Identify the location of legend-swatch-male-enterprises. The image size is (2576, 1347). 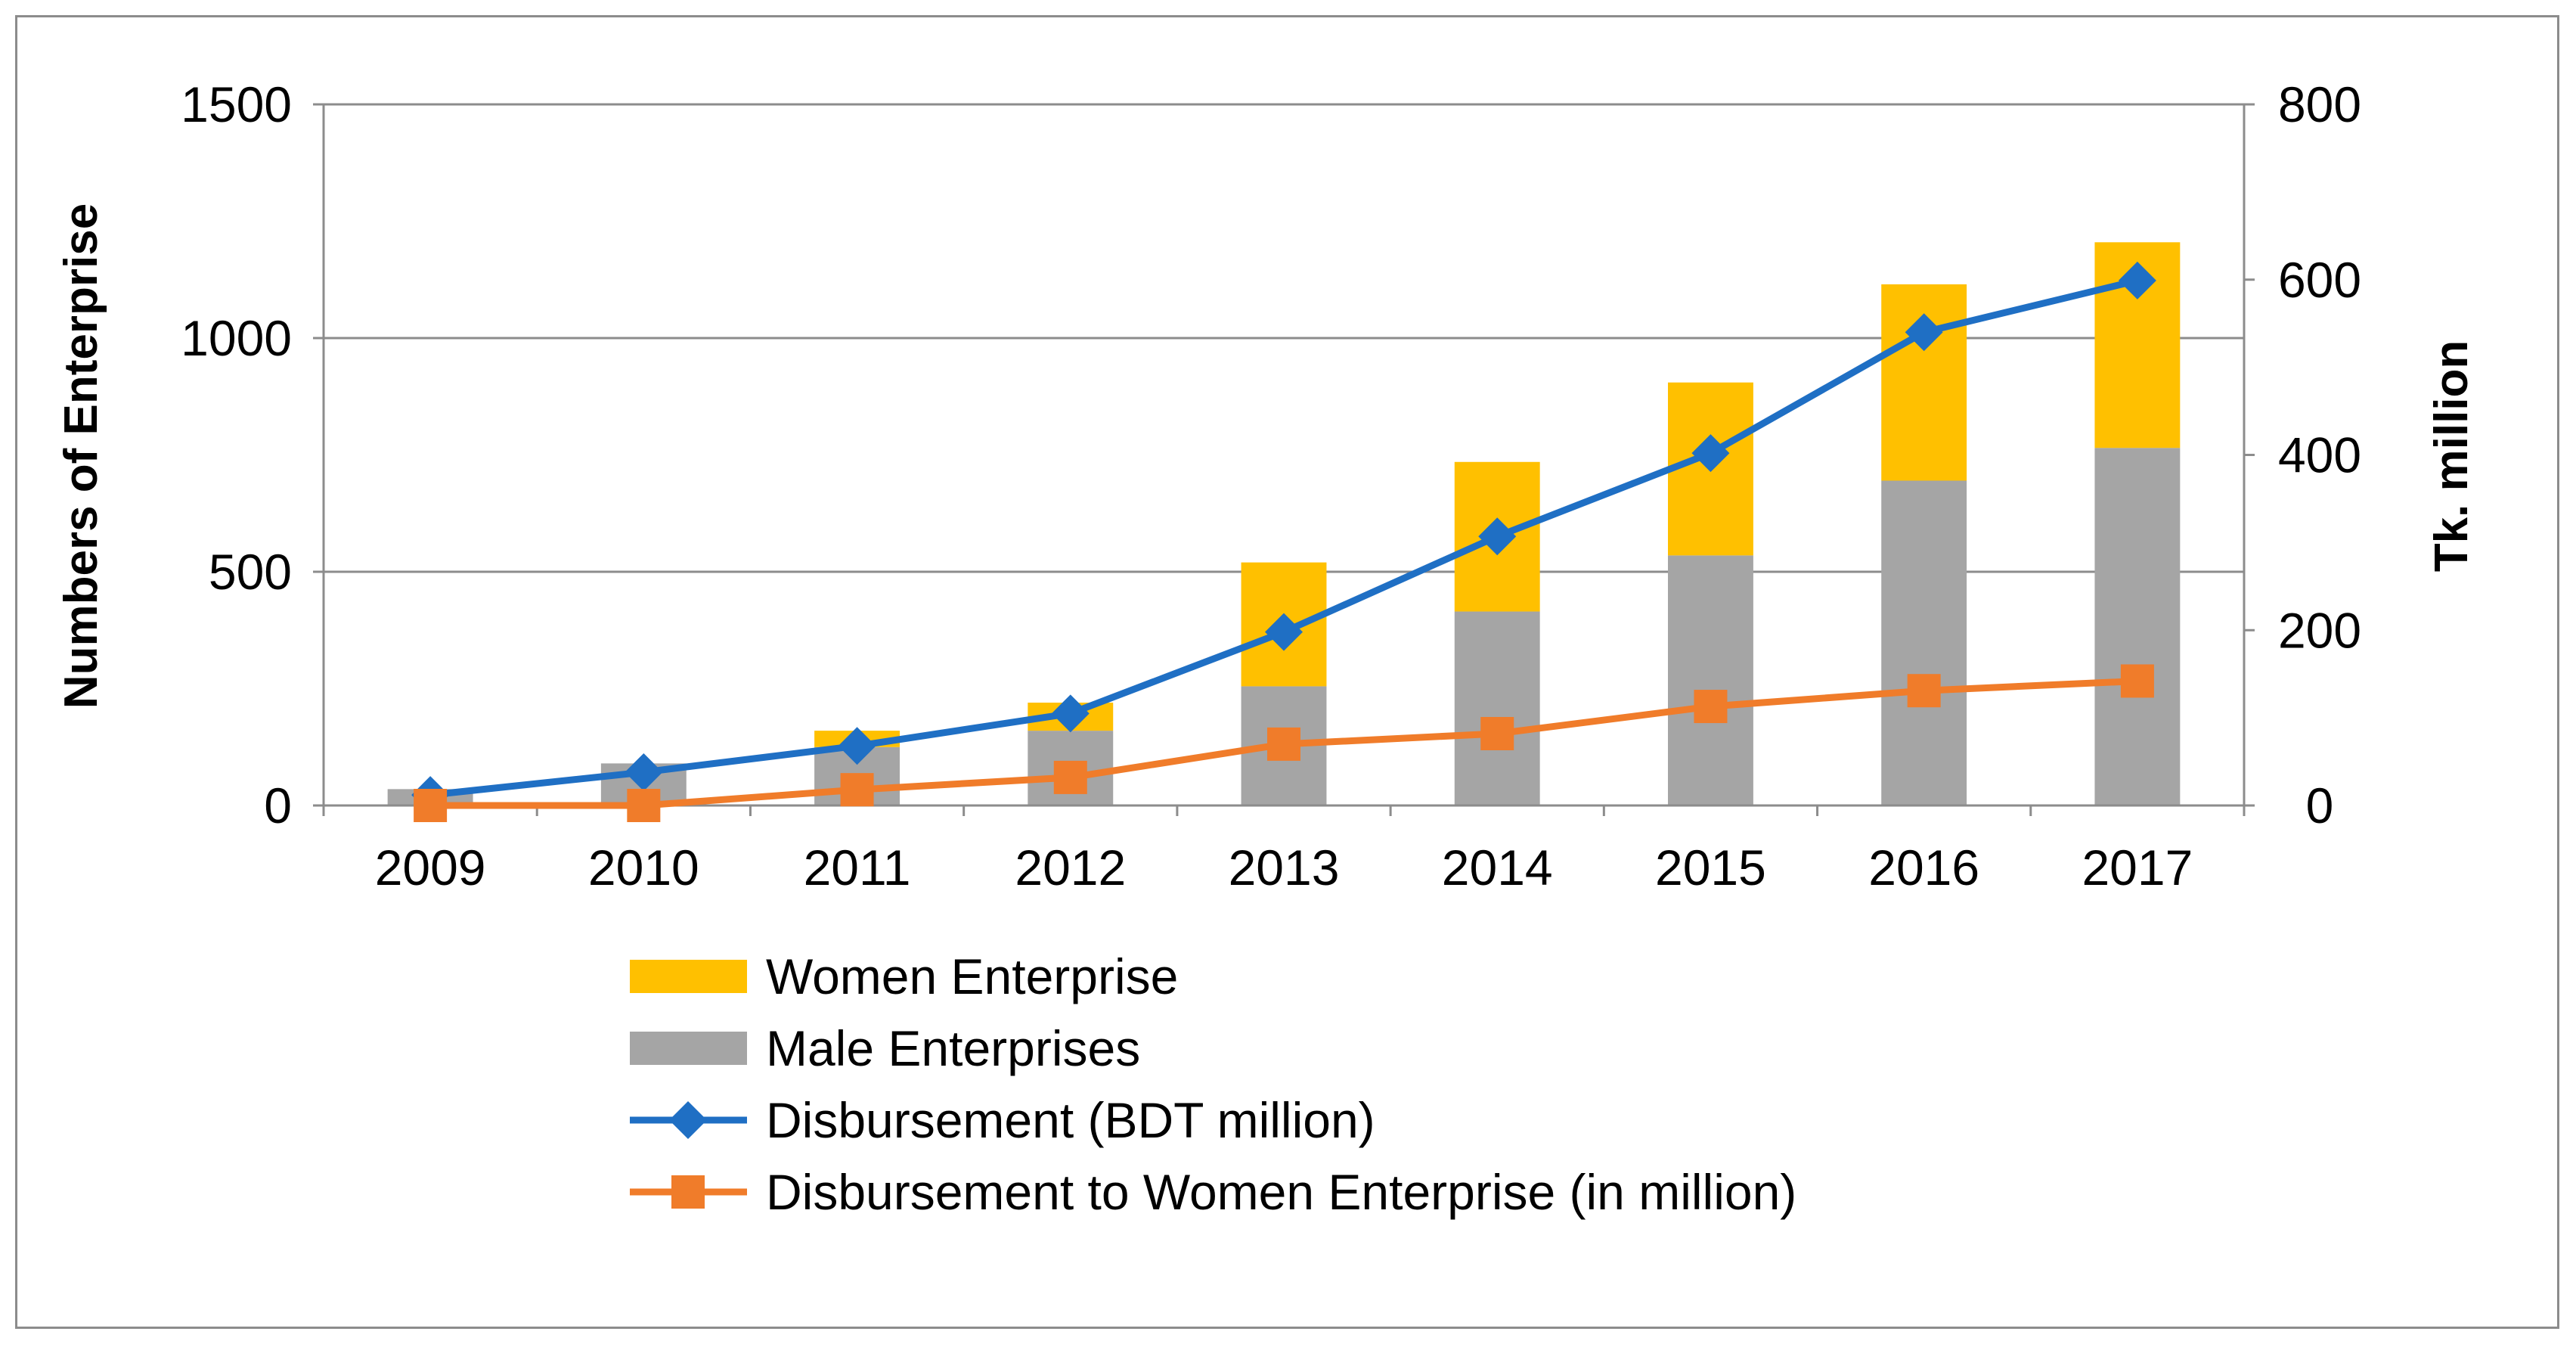
(688, 1048).